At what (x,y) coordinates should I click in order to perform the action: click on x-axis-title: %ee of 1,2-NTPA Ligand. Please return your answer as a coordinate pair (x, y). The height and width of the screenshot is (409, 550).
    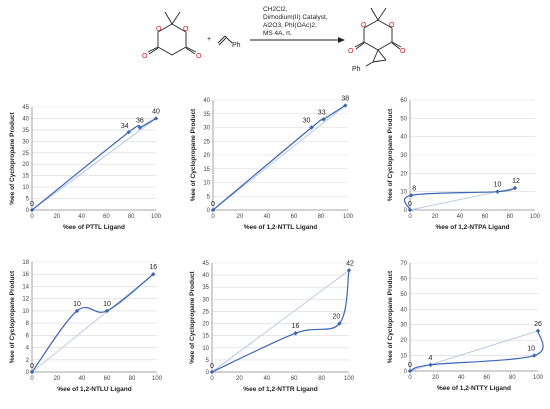
    Looking at the image, I should click on (472, 227).